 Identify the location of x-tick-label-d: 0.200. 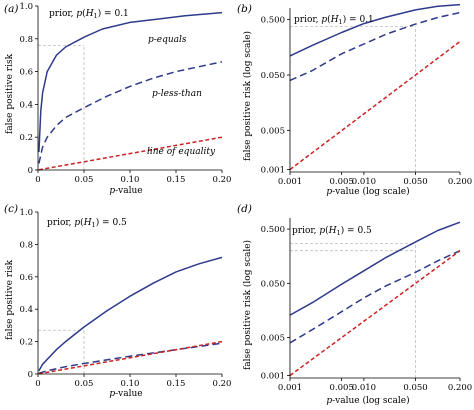
(460, 388).